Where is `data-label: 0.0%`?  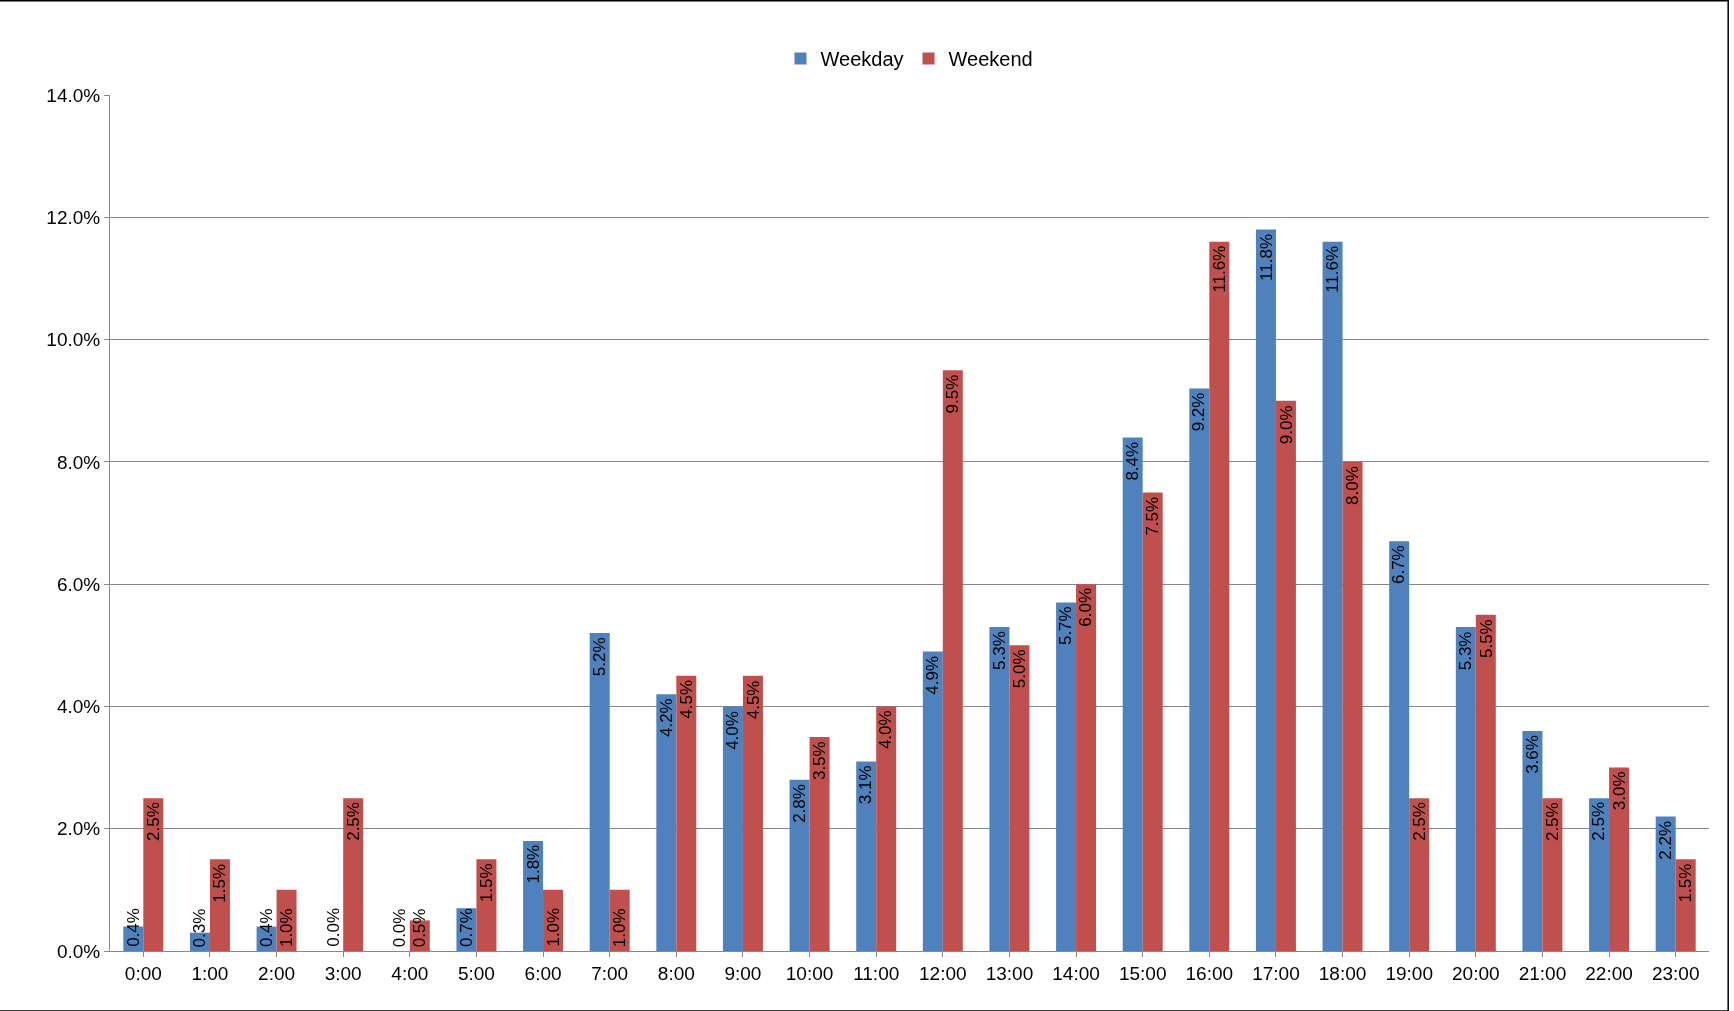 data-label: 0.0% is located at coordinates (400, 928).